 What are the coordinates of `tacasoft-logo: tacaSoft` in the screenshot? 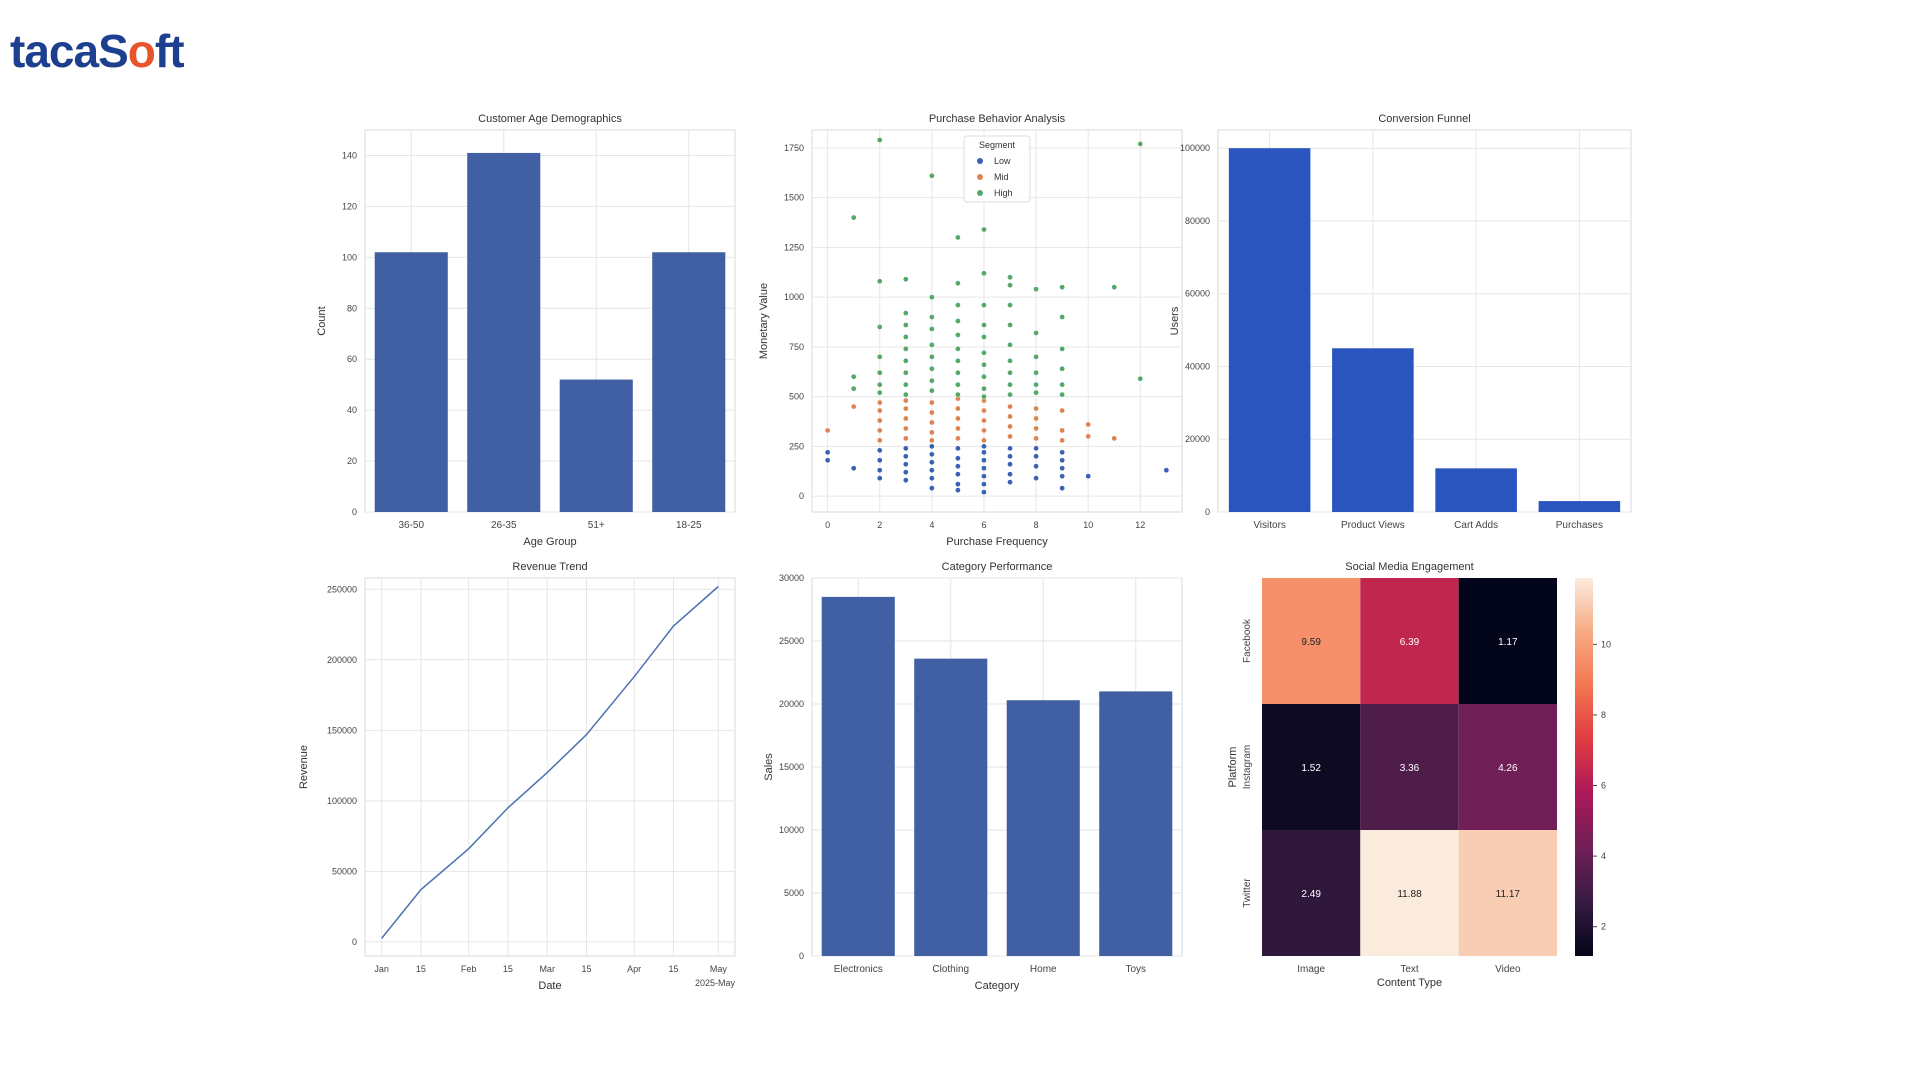 It's located at (97, 51).